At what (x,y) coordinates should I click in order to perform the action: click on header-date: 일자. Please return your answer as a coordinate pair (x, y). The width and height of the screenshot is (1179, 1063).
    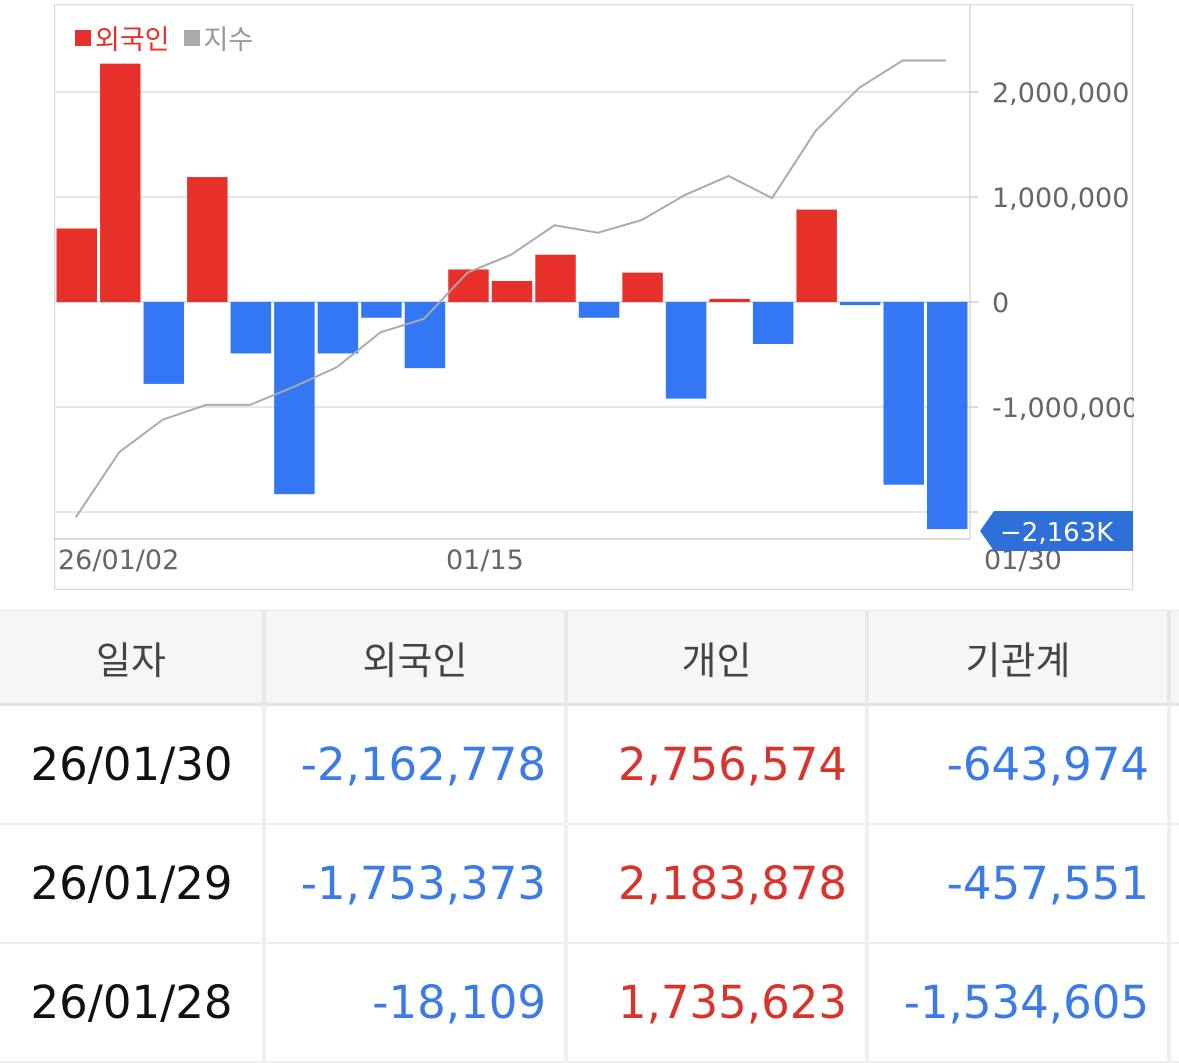
    Looking at the image, I should click on (133, 658).